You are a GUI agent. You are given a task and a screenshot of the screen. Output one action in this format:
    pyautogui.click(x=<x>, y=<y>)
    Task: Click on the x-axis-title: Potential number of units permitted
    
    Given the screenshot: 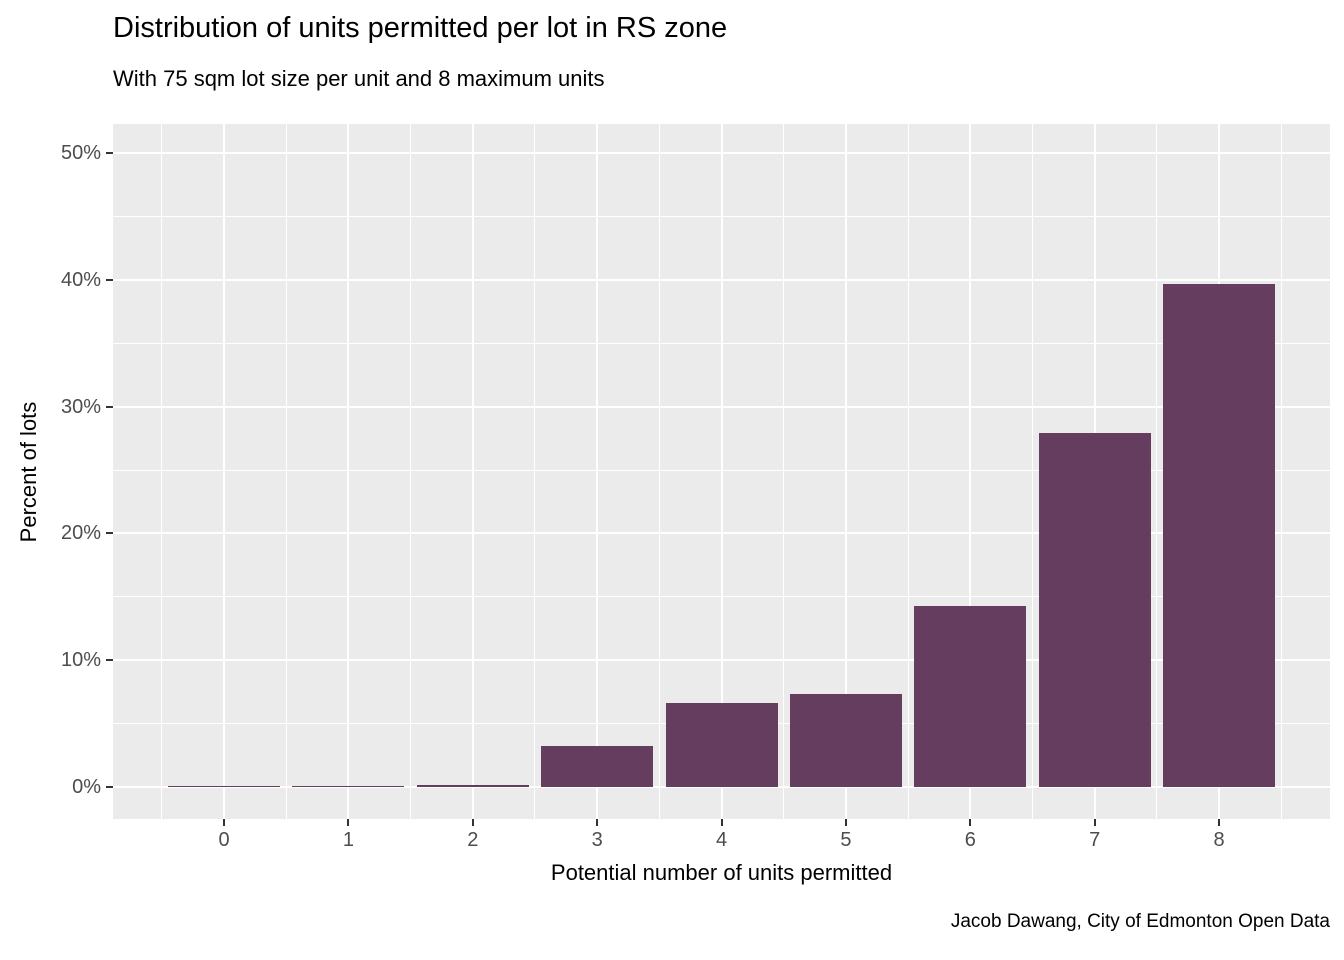 What is the action you would take?
    pyautogui.click(x=721, y=872)
    